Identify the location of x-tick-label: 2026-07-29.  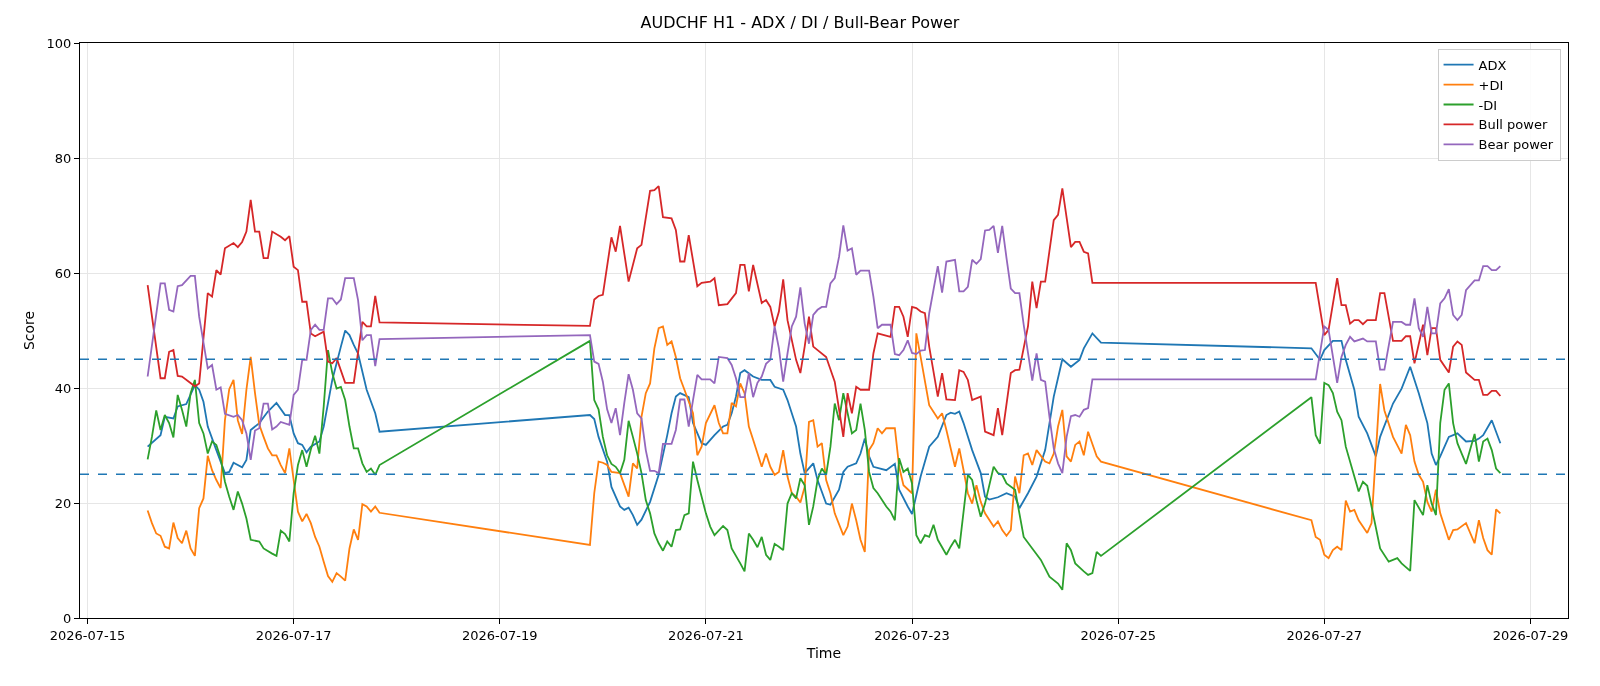
(1530, 635).